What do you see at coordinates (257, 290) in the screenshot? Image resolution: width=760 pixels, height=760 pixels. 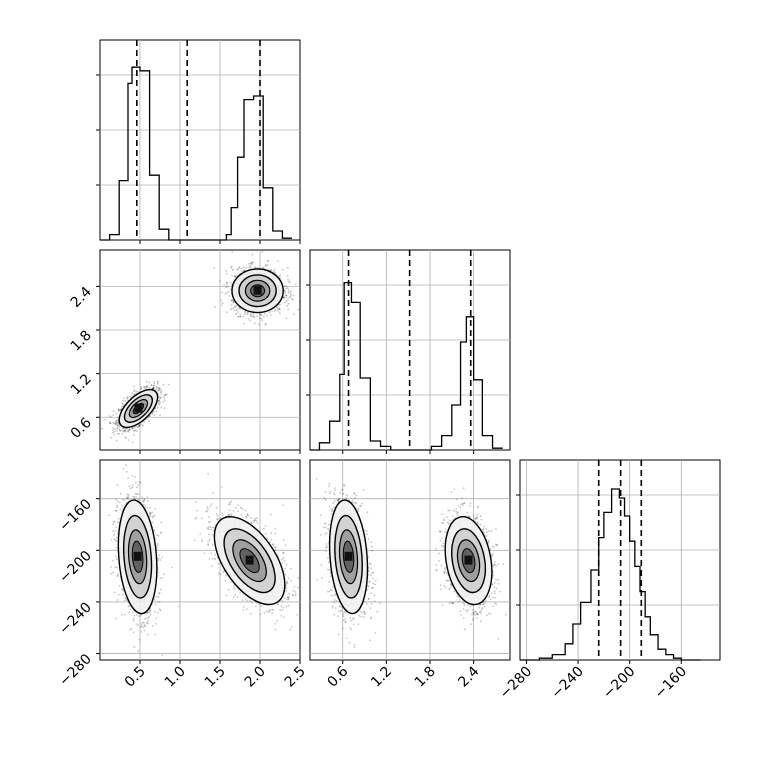 I see `density-peak` at bounding box center [257, 290].